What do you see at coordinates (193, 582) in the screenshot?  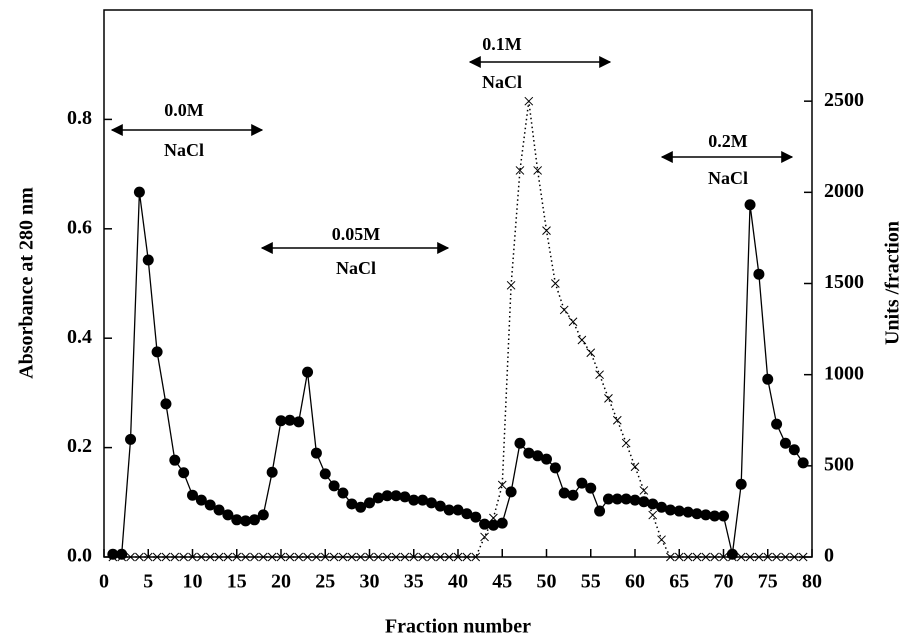 I see `x-tick-label: 10` at bounding box center [193, 582].